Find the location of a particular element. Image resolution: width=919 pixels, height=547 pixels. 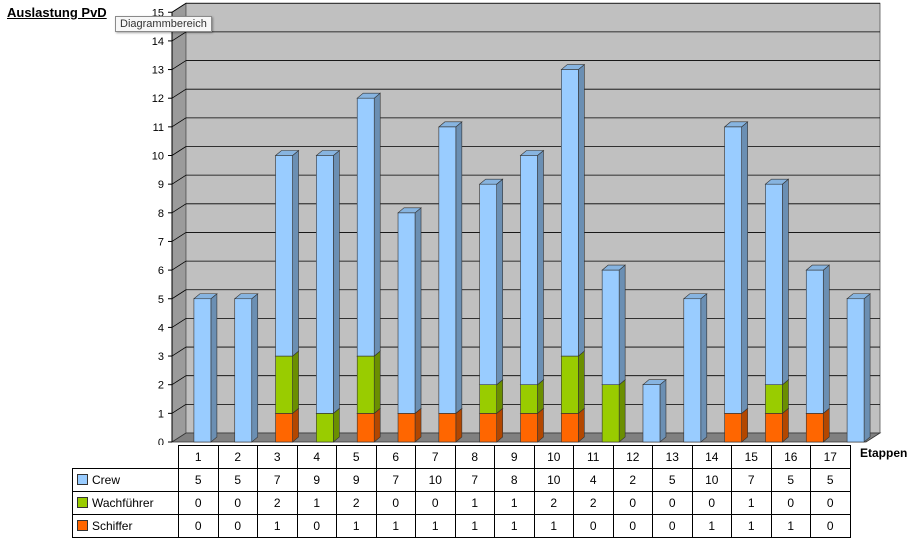

side-wall is located at coordinates (179, 222).